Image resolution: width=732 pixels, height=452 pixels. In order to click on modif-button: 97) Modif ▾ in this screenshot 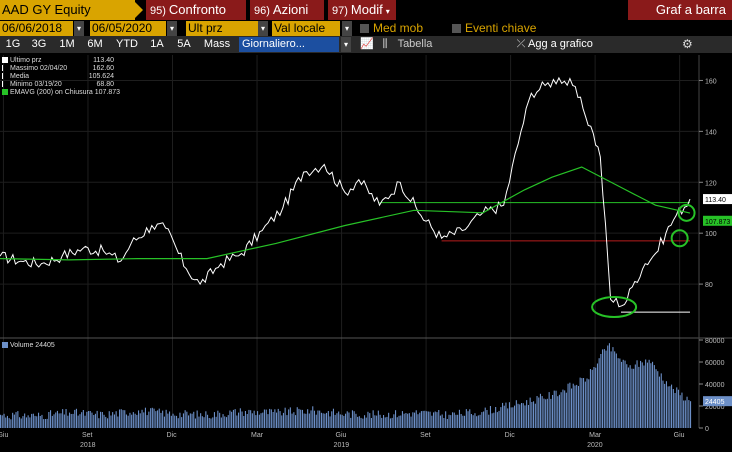, I will do `click(362, 10)`.